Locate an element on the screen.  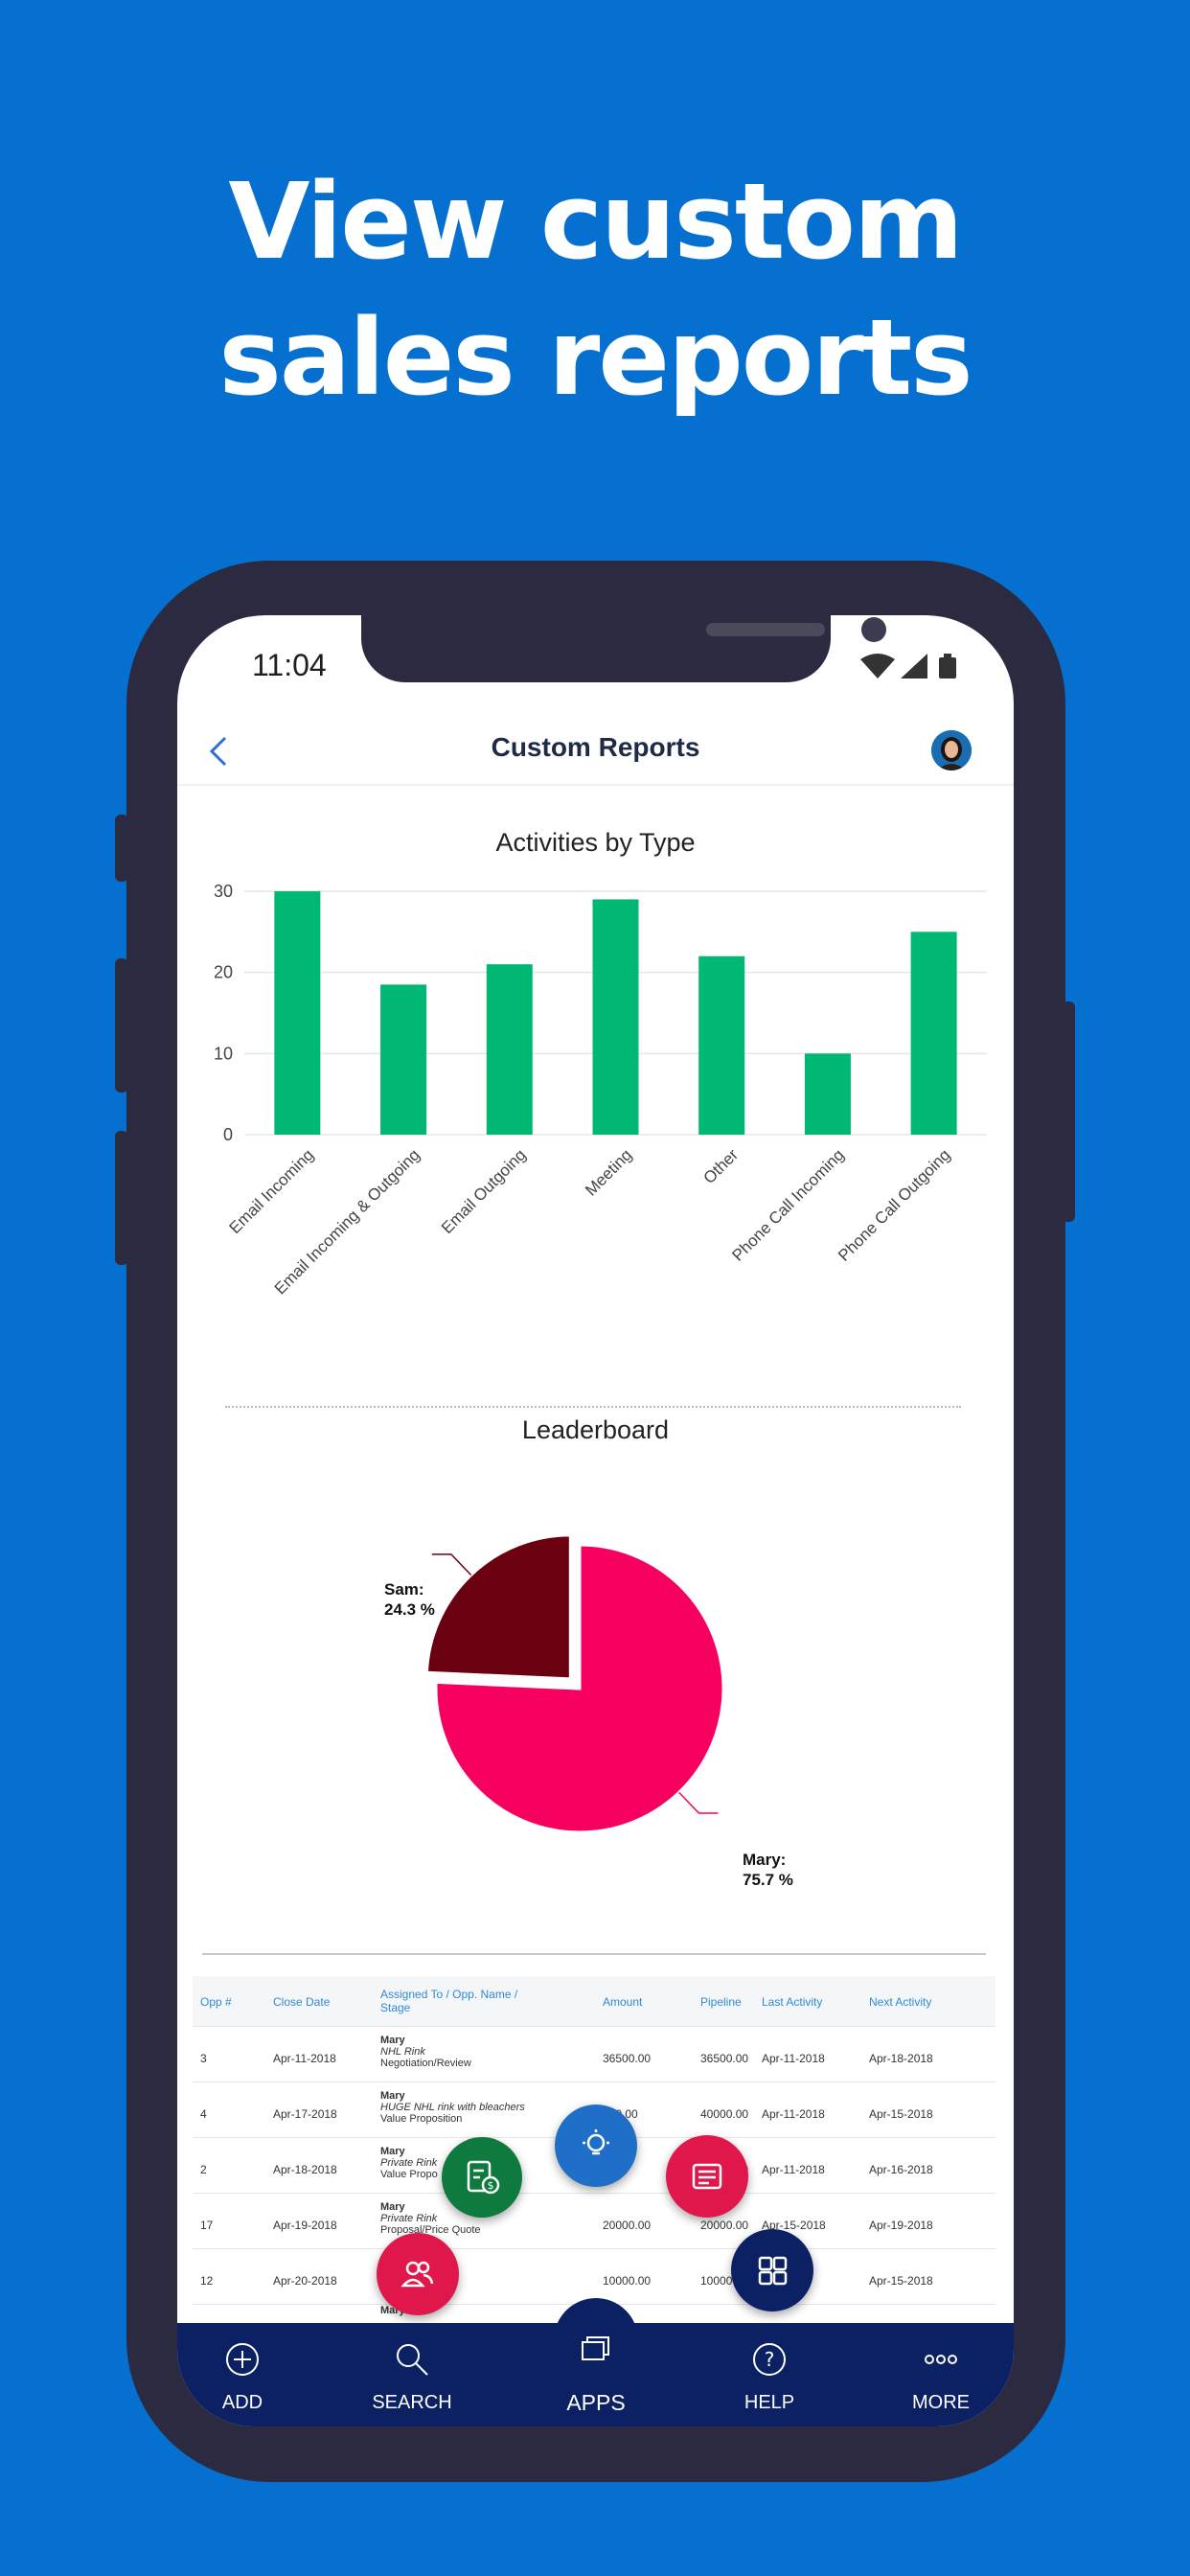
row-close: Apr-11-2018 is located at coordinates (304, 2058).